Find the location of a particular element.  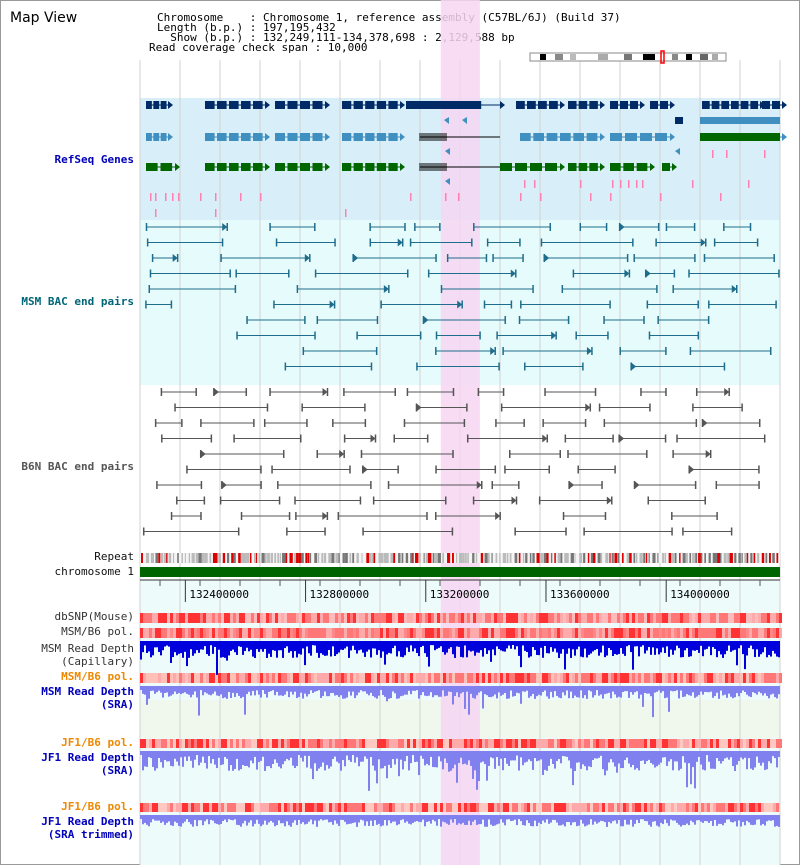

track-label-refseq: RefSeq Genes is located at coordinates (94, 159).